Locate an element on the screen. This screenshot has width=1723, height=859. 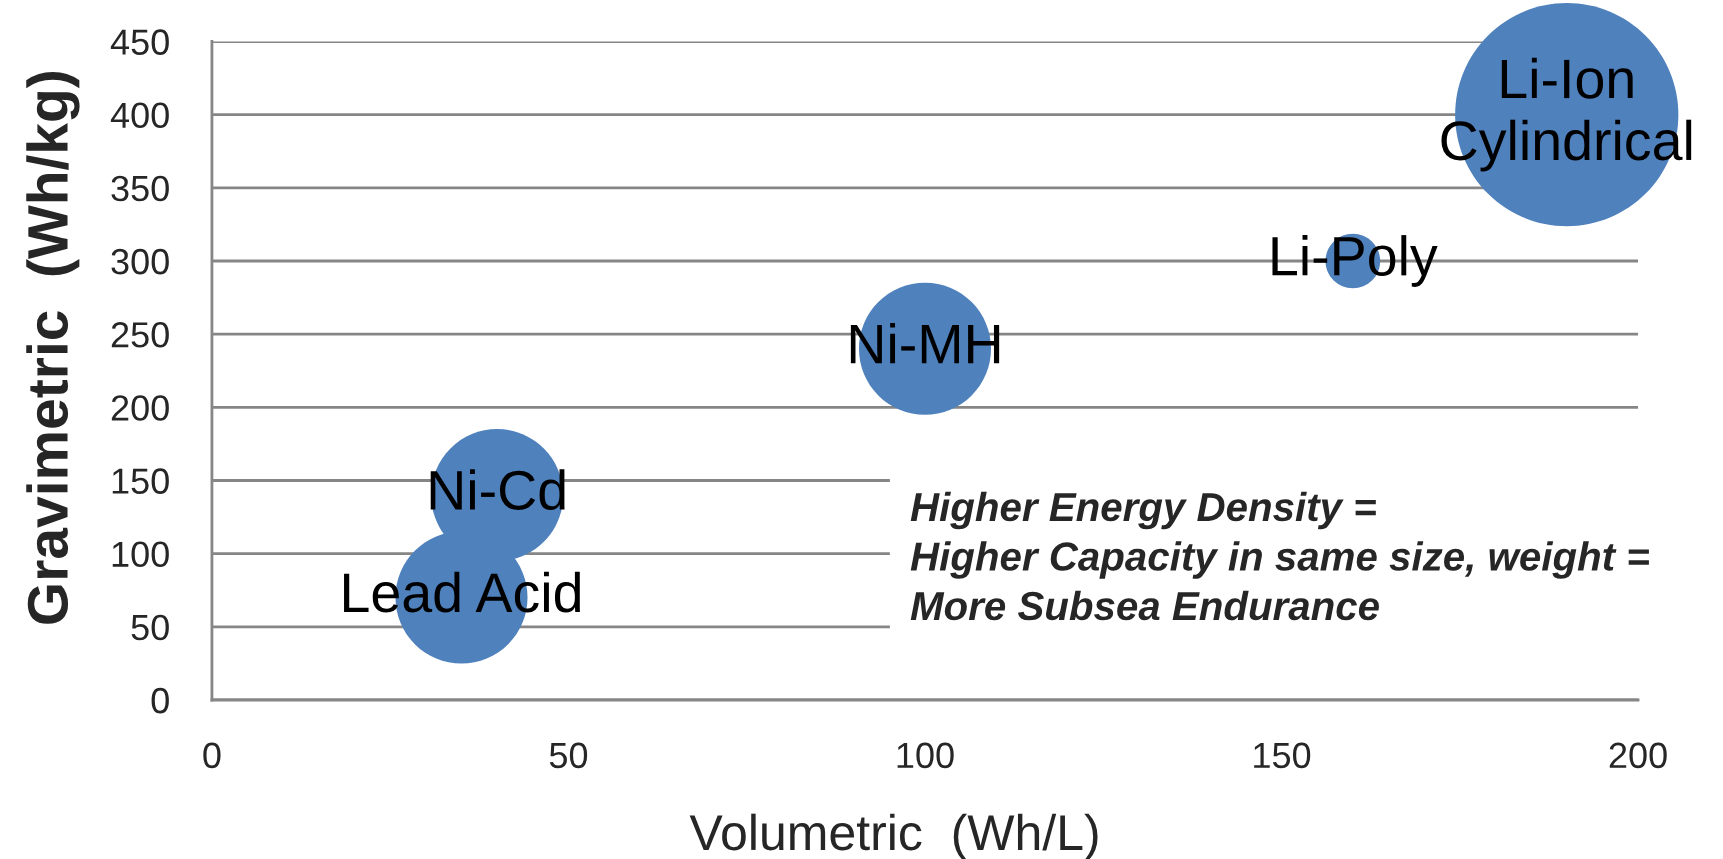
y-axis-title: Gravimetric (Wh/kg) is located at coordinates (53, 348).